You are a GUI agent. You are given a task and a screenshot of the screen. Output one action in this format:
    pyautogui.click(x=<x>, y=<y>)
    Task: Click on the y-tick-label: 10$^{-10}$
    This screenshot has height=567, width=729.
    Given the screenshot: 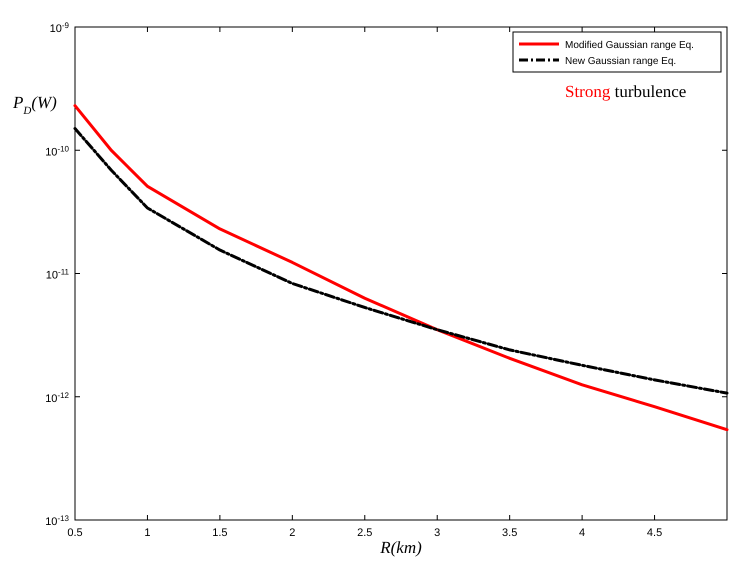 What is the action you would take?
    pyautogui.click(x=57, y=151)
    